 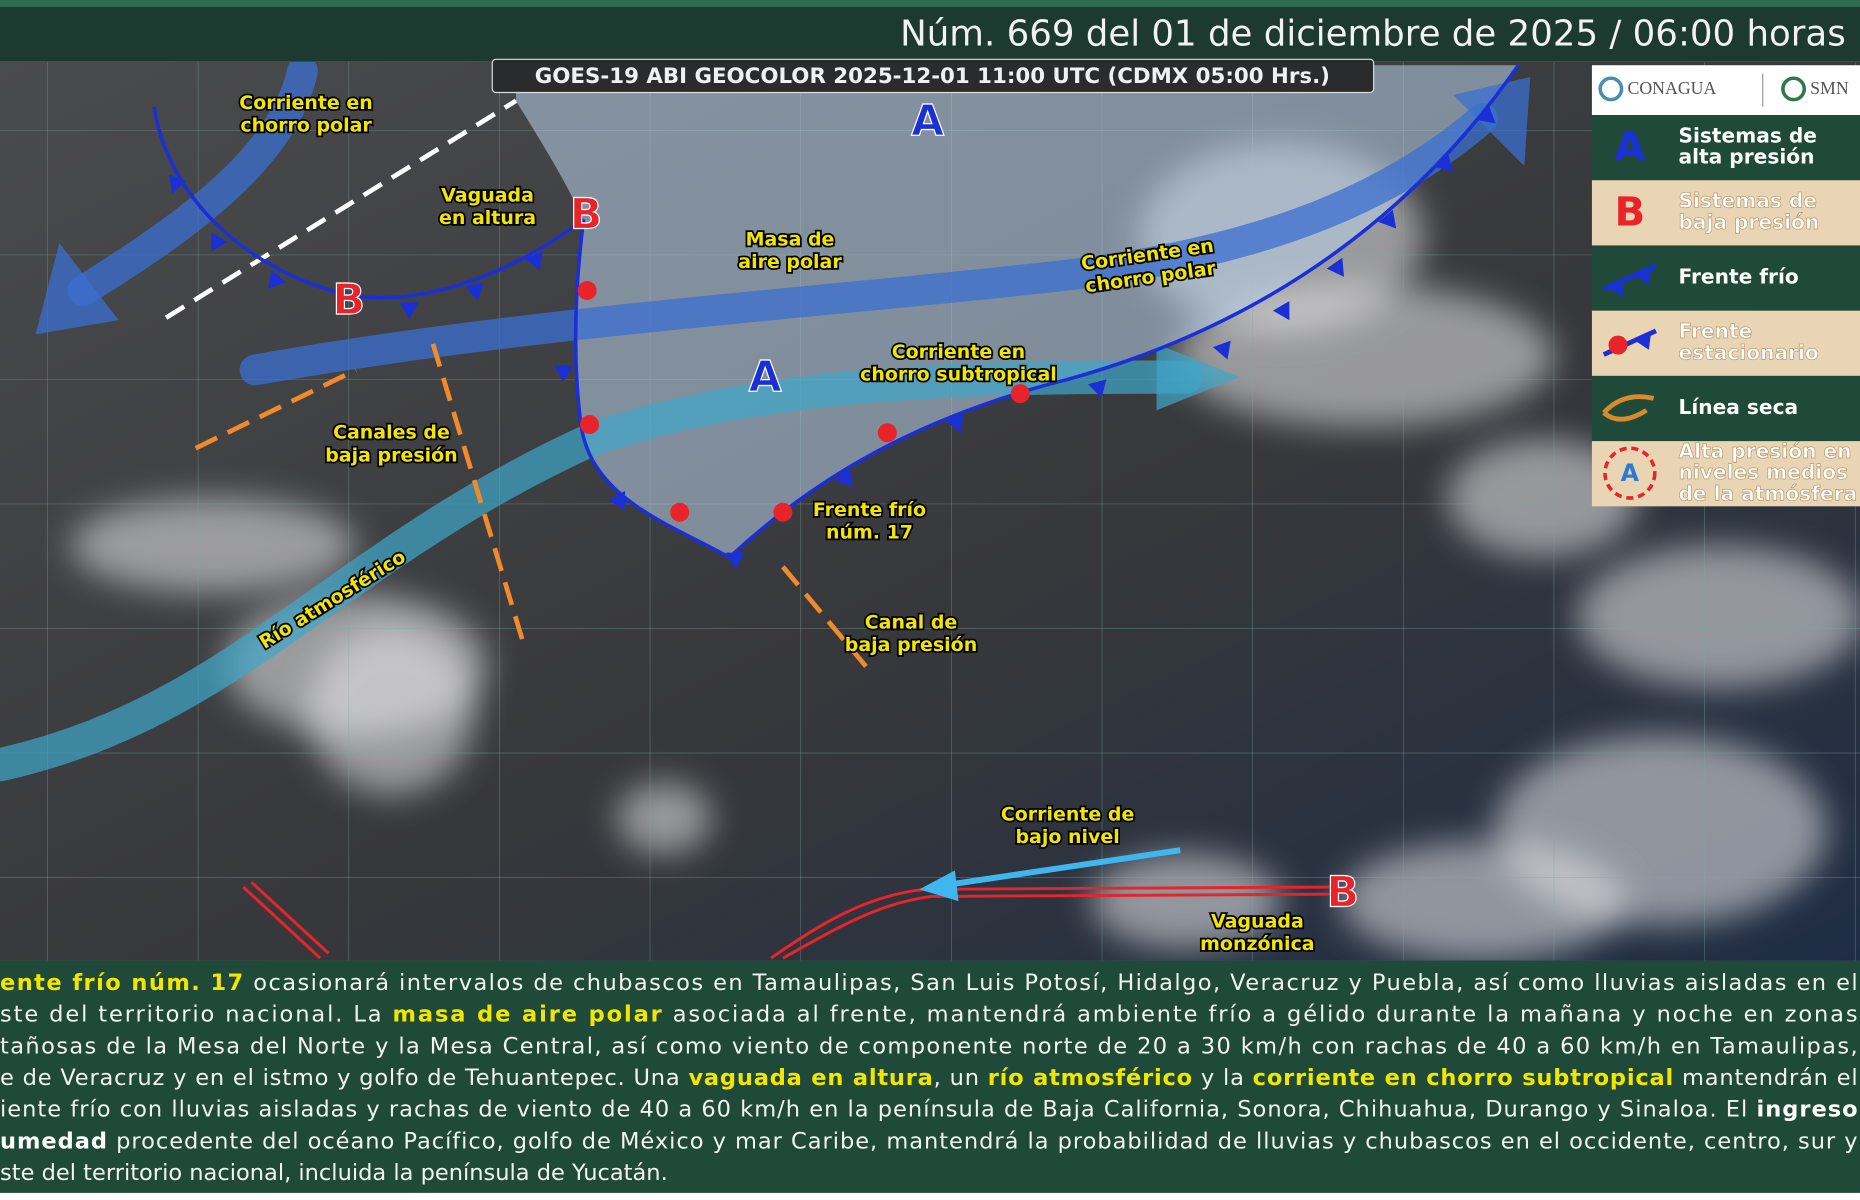 I want to click on map-label-line: bajo nivel, so click(x=1067, y=837).